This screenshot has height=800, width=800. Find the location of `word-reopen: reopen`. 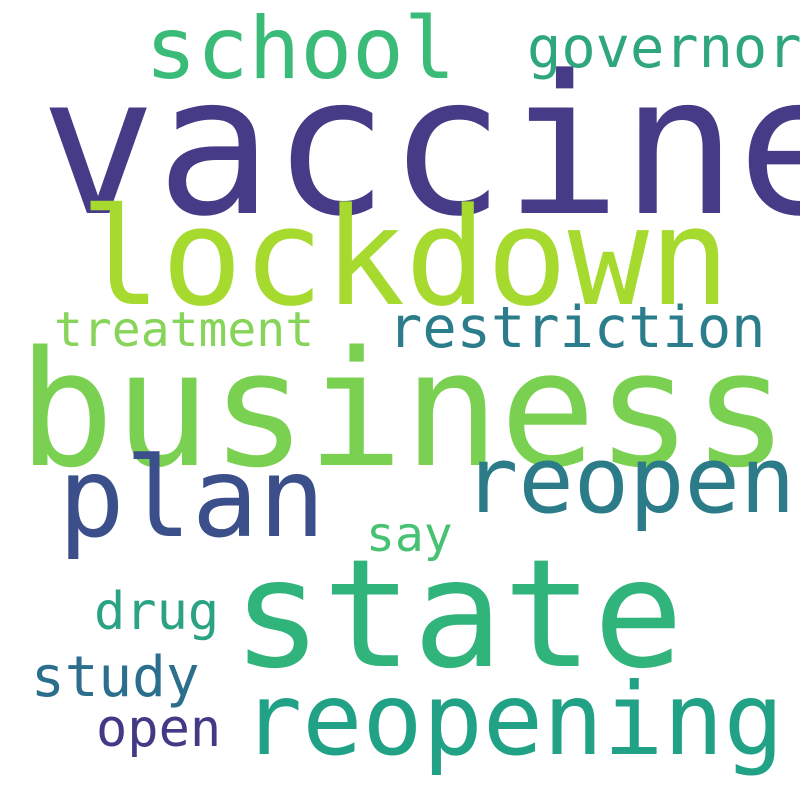

word-reopen: reopen is located at coordinates (629, 480).